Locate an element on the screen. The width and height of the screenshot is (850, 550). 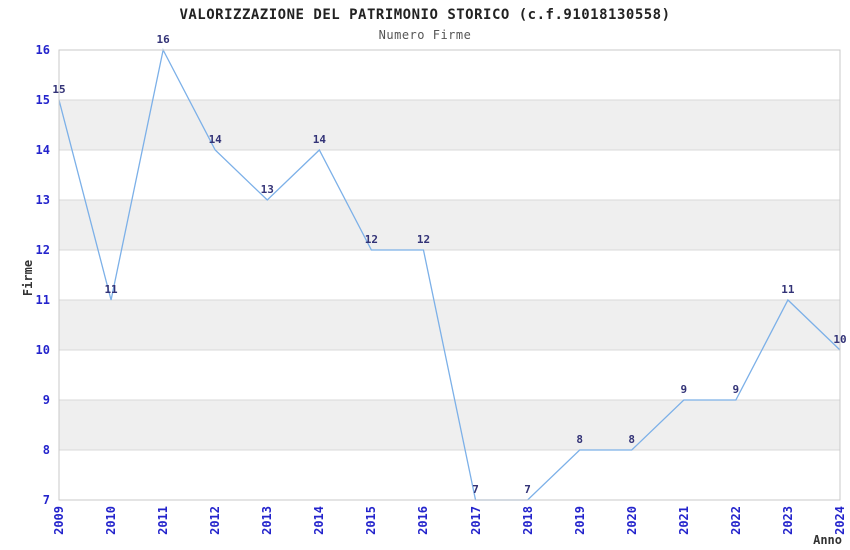
y-tick-label: 11 is located at coordinates (42, 300).